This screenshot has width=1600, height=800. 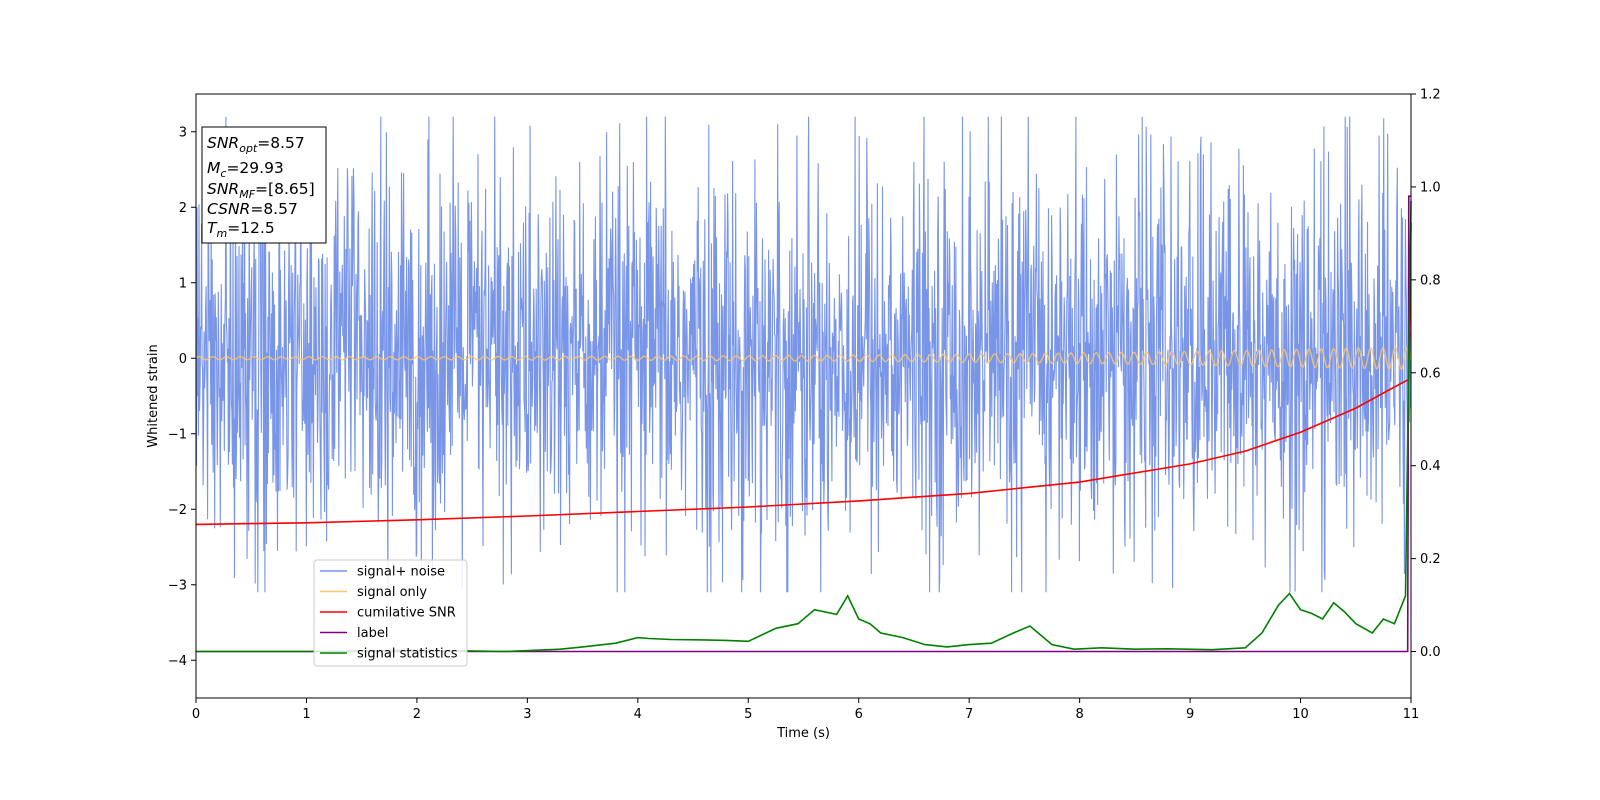 What do you see at coordinates (1411, 714) in the screenshot?
I see `x-tick-label: 11` at bounding box center [1411, 714].